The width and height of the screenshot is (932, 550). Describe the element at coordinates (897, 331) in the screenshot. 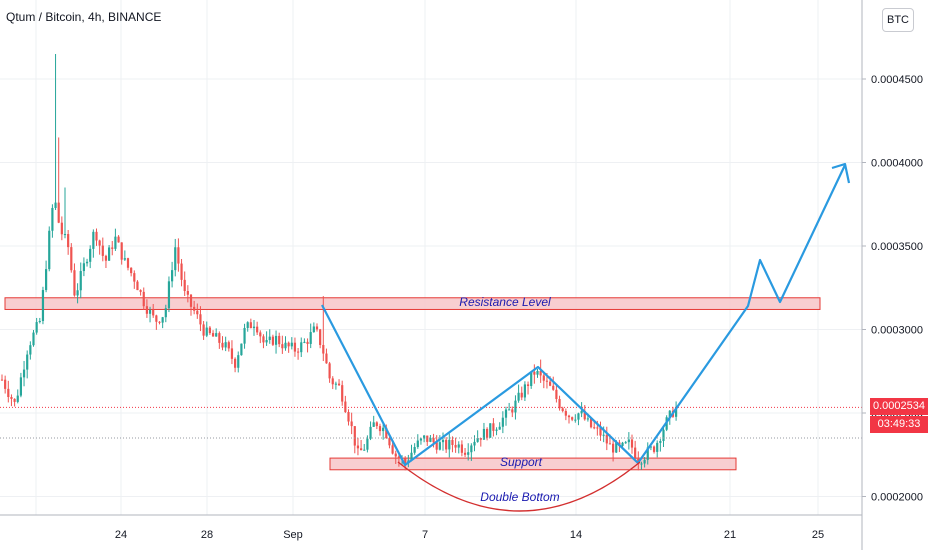

I see `y-tick-label: 0.0003000` at that location.